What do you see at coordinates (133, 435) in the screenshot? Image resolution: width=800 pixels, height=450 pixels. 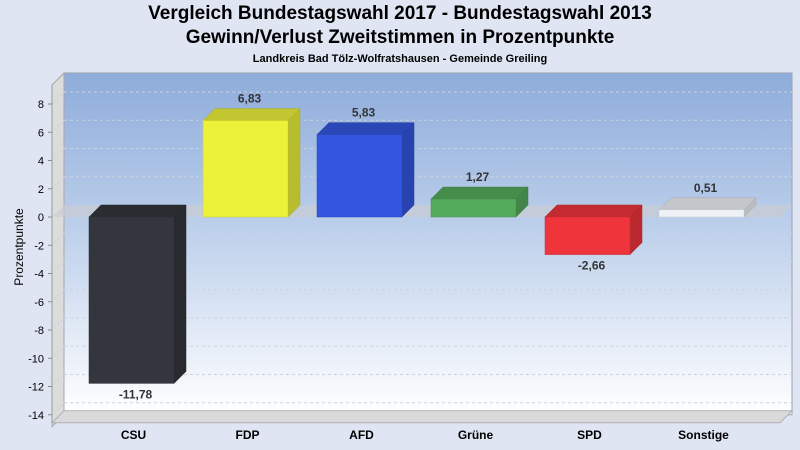 I see `x-tick-label: CSU` at bounding box center [133, 435].